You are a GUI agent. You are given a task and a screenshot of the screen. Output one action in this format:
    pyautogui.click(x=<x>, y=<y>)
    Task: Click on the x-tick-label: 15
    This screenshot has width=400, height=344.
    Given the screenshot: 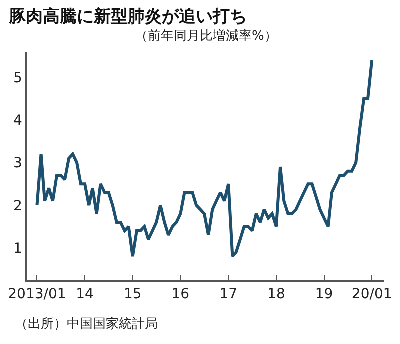 What is the action you would take?
    pyautogui.click(x=133, y=294)
    